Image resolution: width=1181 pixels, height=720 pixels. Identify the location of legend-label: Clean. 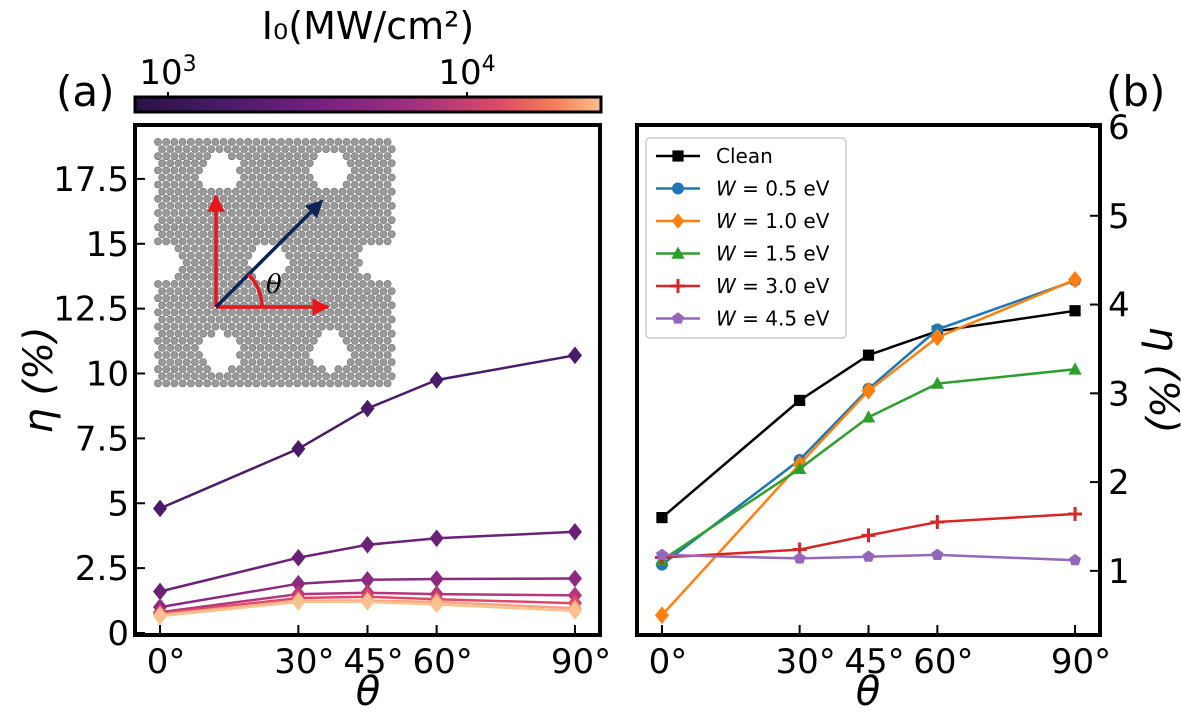
(744, 156).